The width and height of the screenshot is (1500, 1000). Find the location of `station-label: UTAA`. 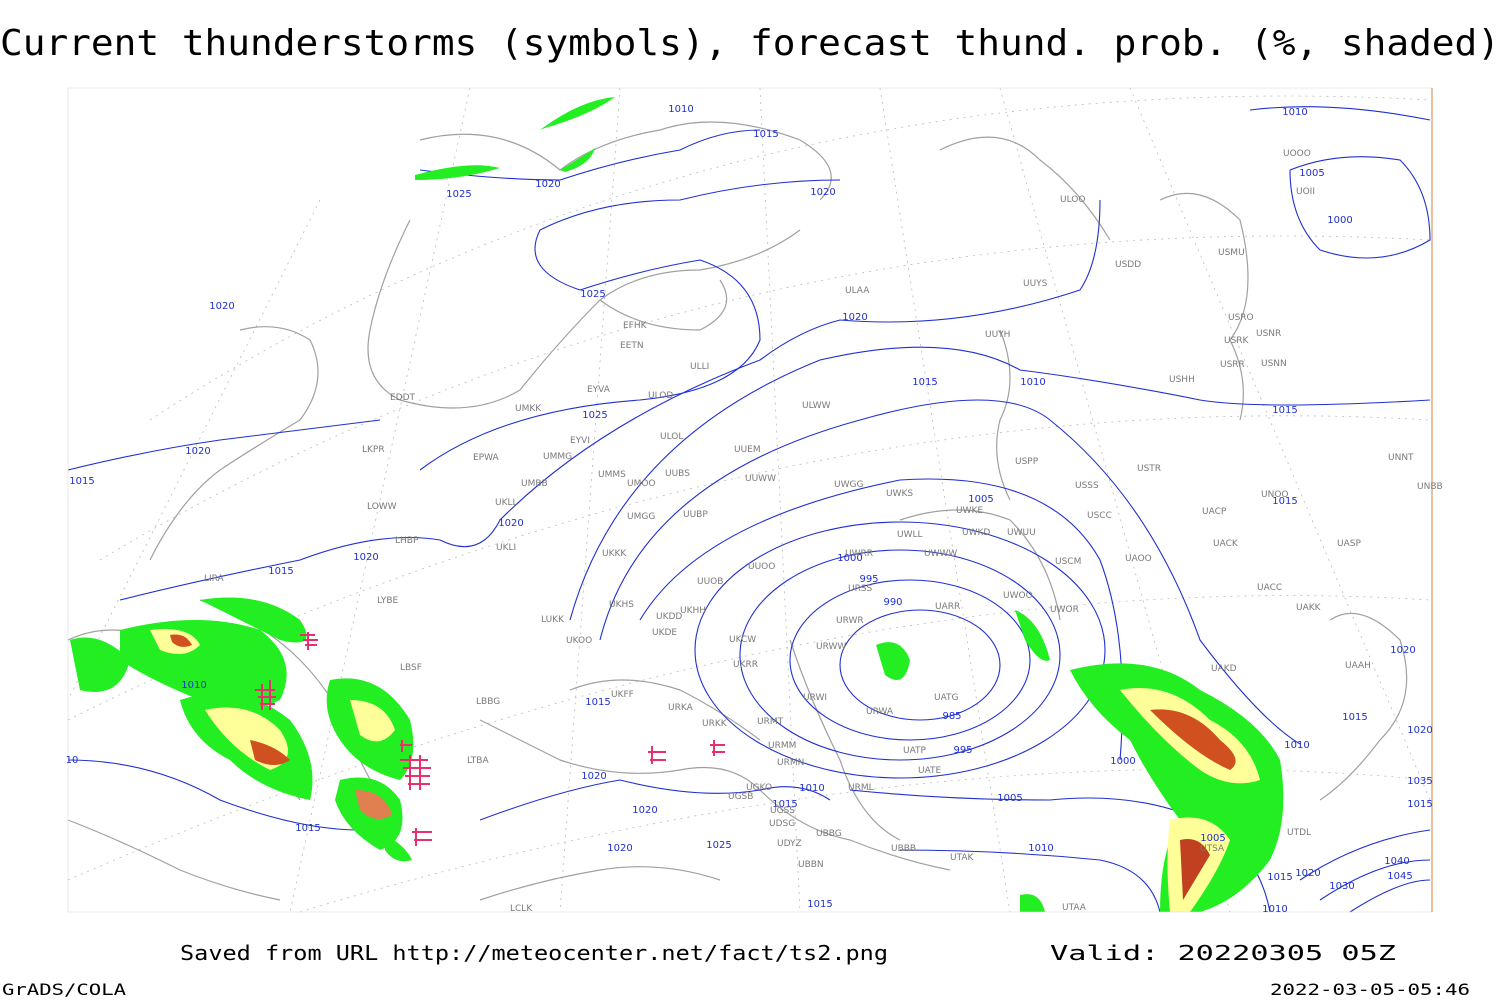

station-label: UTAA is located at coordinates (1074, 908).